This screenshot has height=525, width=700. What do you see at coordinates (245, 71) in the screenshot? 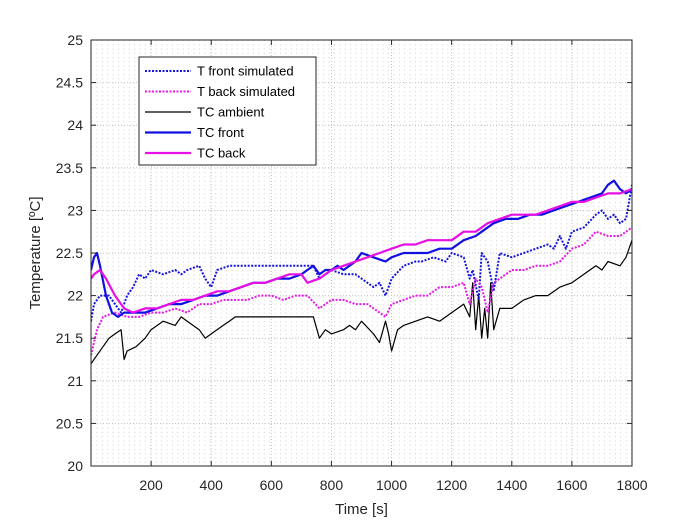
I see `legend-label: T front simulated` at bounding box center [245, 71].